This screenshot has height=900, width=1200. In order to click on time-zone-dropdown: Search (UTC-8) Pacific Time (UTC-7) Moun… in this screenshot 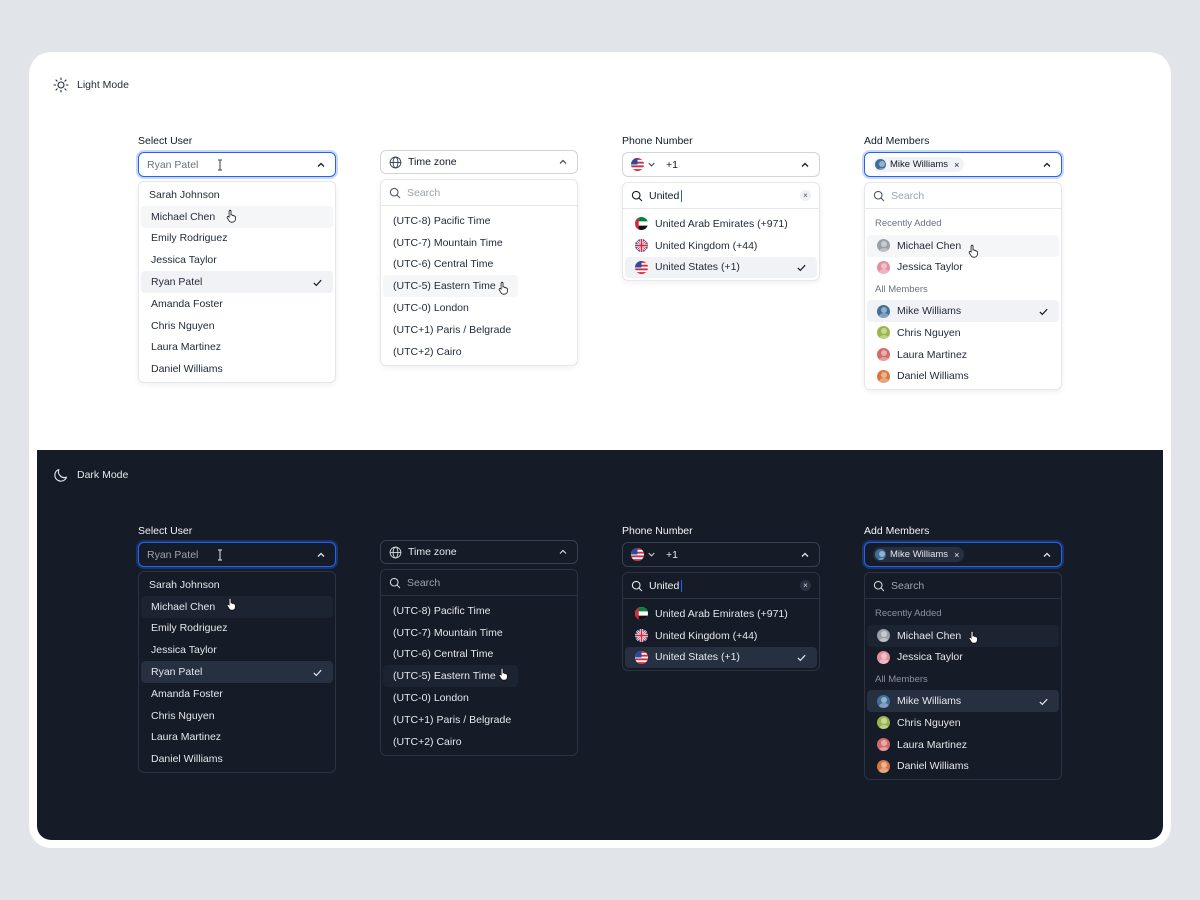, I will do `click(479, 272)`.